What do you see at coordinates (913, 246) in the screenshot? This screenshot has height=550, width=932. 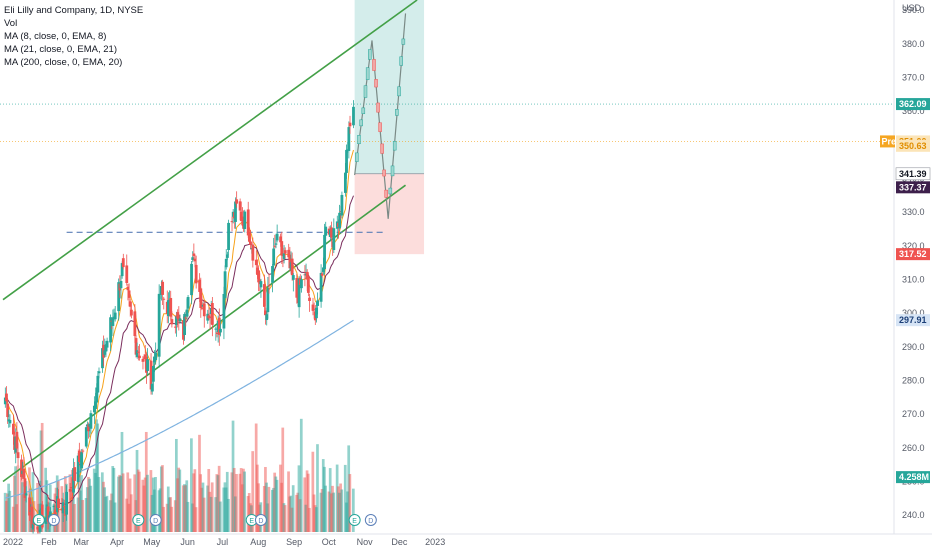 I see `price-tick-label: 320.0` at bounding box center [913, 246].